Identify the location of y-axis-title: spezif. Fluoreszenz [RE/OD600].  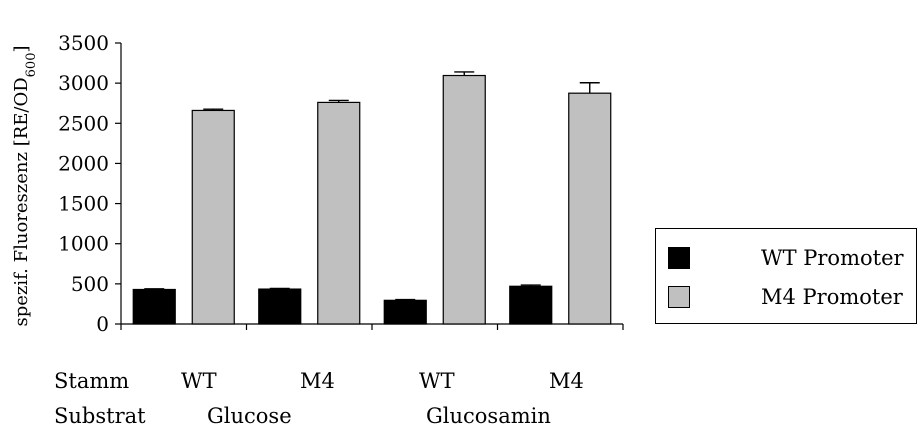
(25, 185).